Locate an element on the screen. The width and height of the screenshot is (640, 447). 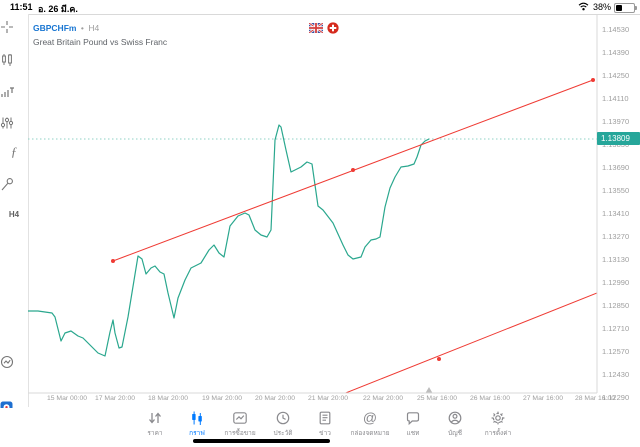
price-tick-label: 1.12290 is located at coordinates (616, 397).